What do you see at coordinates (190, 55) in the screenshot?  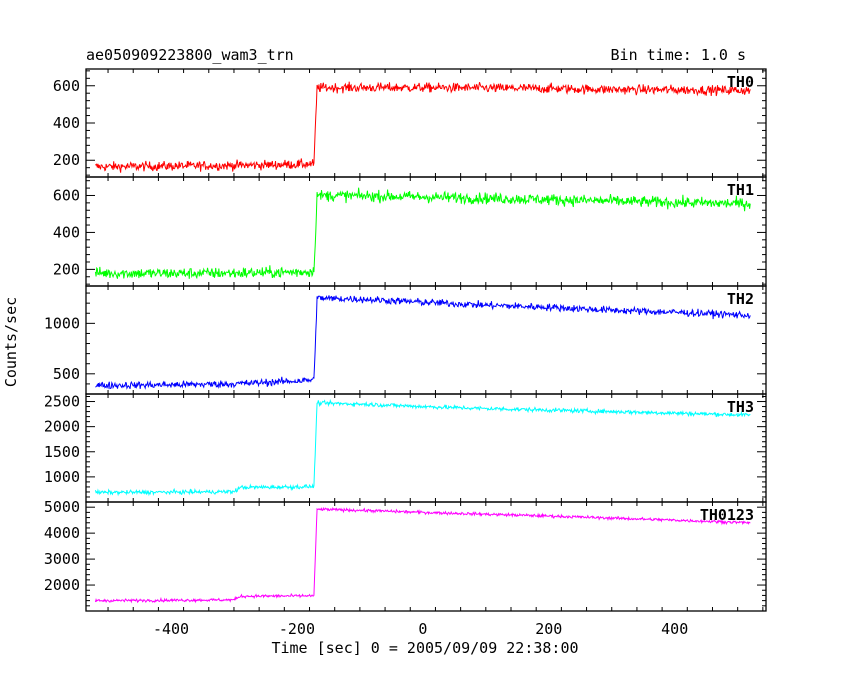 I see `chart-title: ae050909223800_wam3_trn` at bounding box center [190, 55].